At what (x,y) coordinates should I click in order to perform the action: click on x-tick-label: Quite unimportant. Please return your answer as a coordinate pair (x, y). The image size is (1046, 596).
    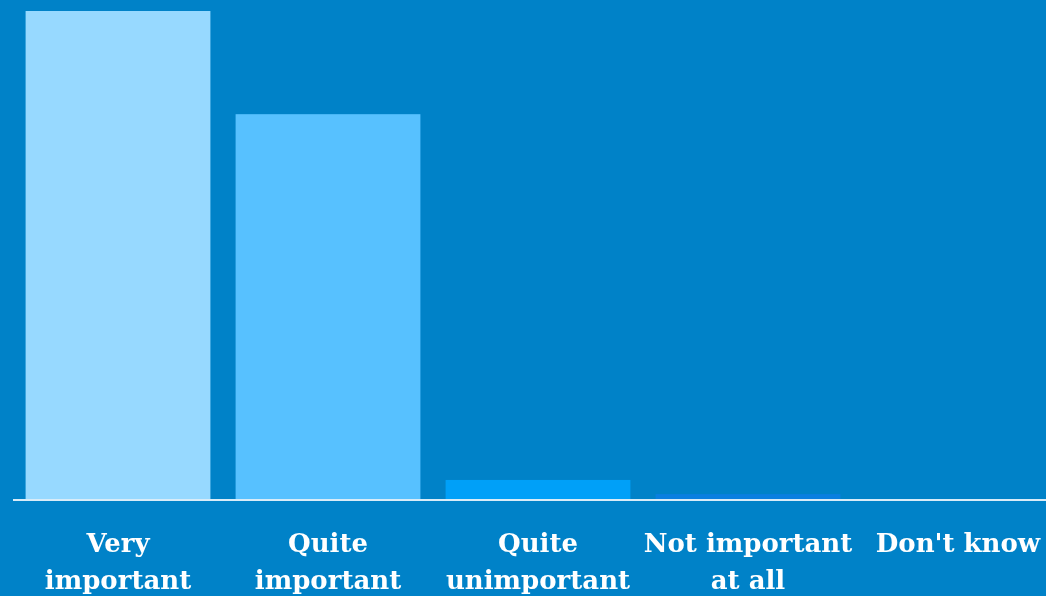
    Looking at the image, I should click on (538, 561).